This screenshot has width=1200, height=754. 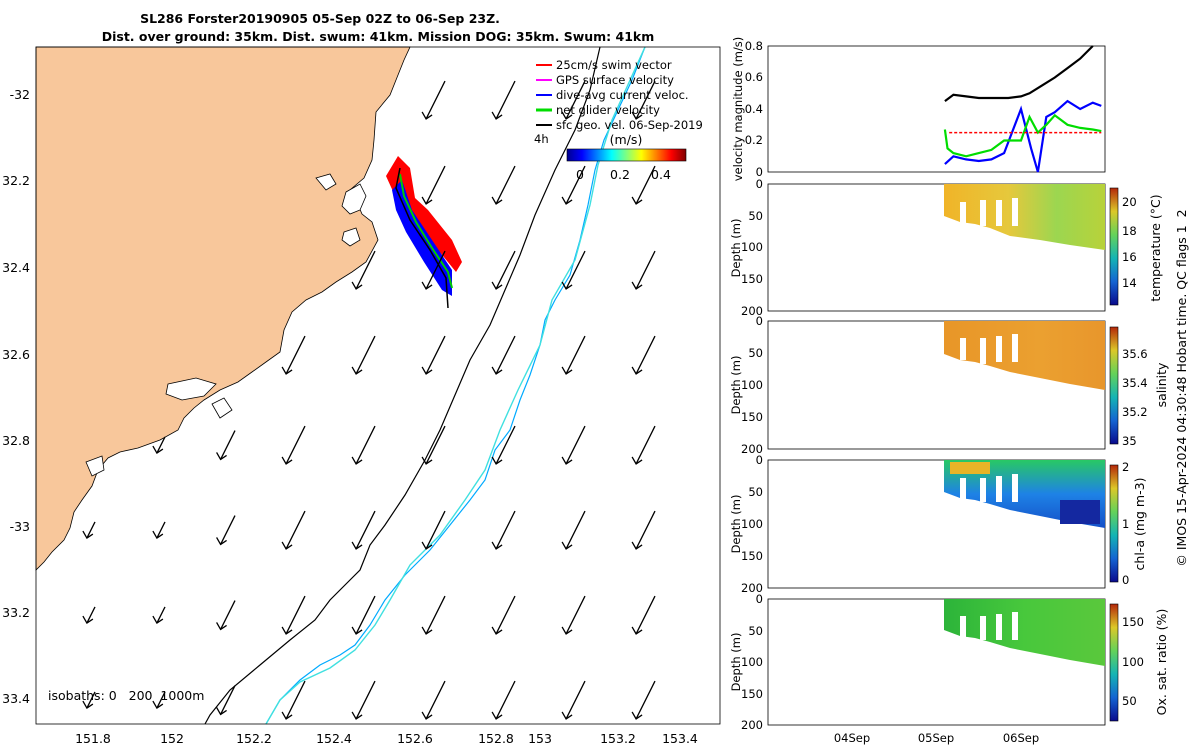 What do you see at coordinates (989, 212) in the screenshot?
I see `temperature-gaps` at bounding box center [989, 212].